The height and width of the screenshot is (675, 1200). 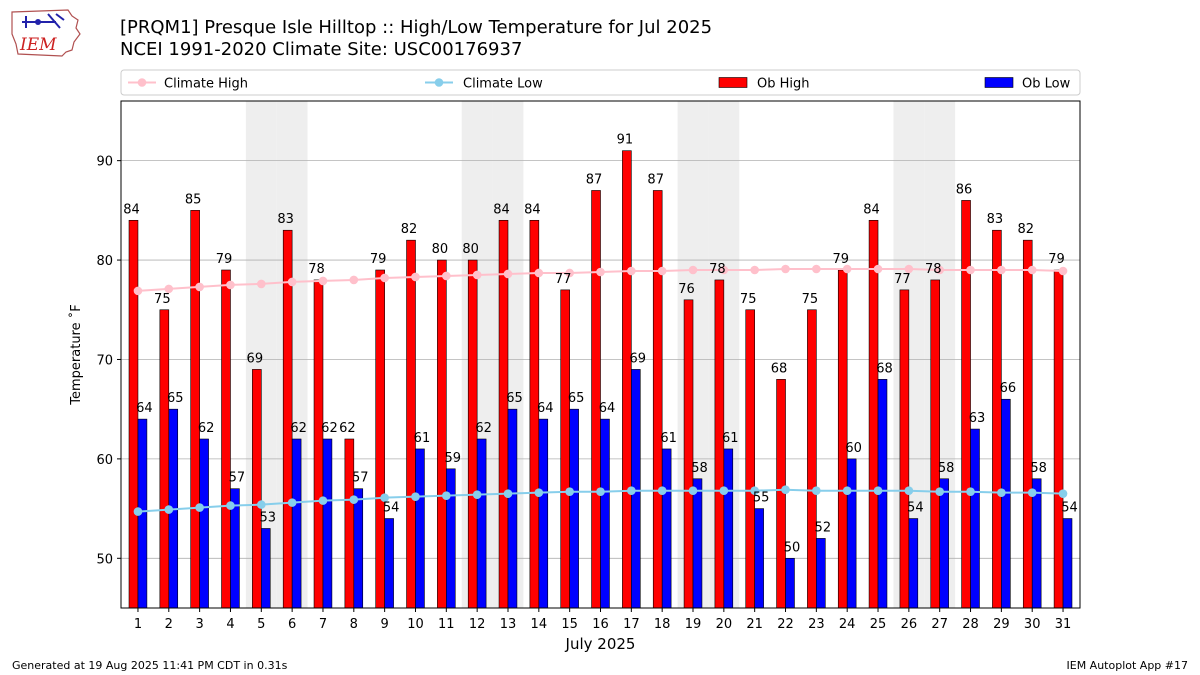 I want to click on legend-ob-high-swatch, so click(x=733, y=82).